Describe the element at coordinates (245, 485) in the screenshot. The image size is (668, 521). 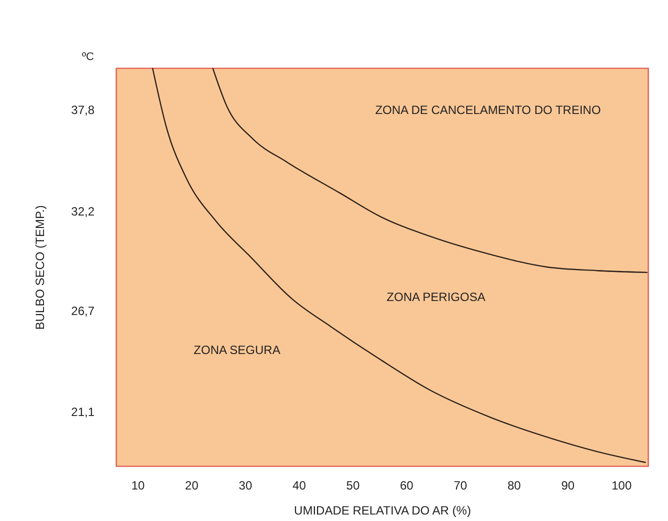
I see `x-tick-label: 30` at that location.